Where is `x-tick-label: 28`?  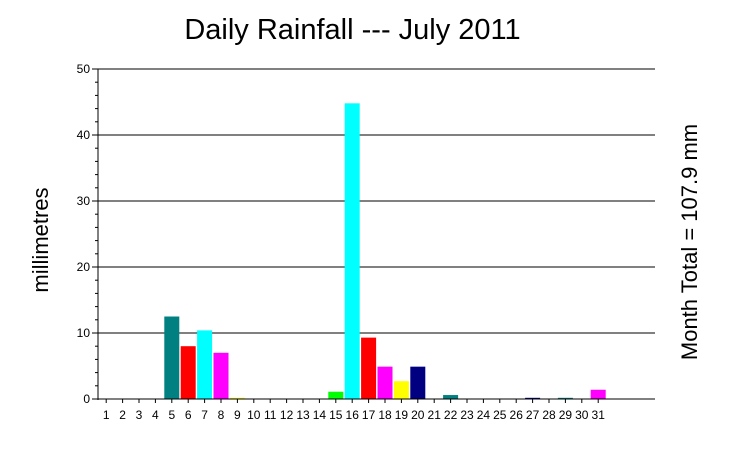
x-tick-label: 28 is located at coordinates (549, 415).